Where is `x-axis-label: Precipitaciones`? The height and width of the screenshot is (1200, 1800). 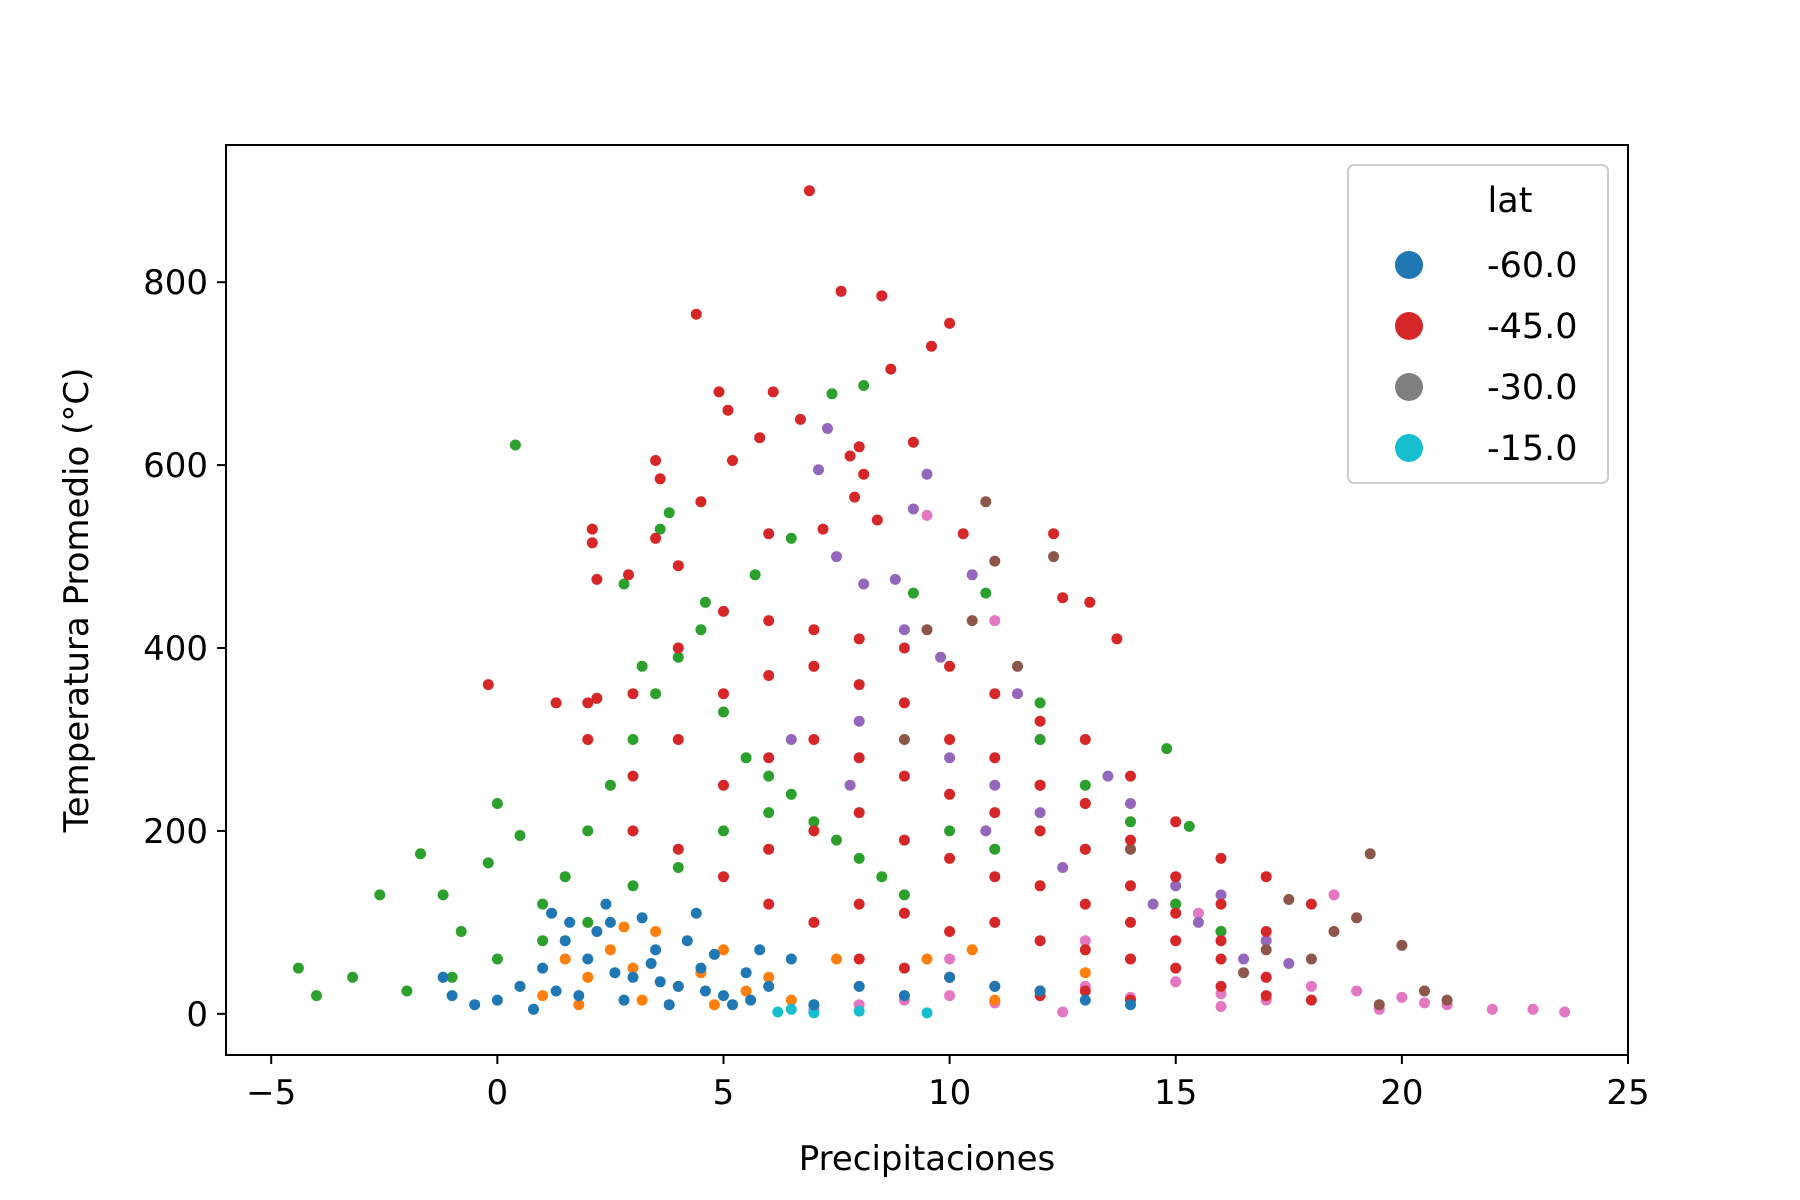
x-axis-label: Precipitaciones is located at coordinates (927, 1159).